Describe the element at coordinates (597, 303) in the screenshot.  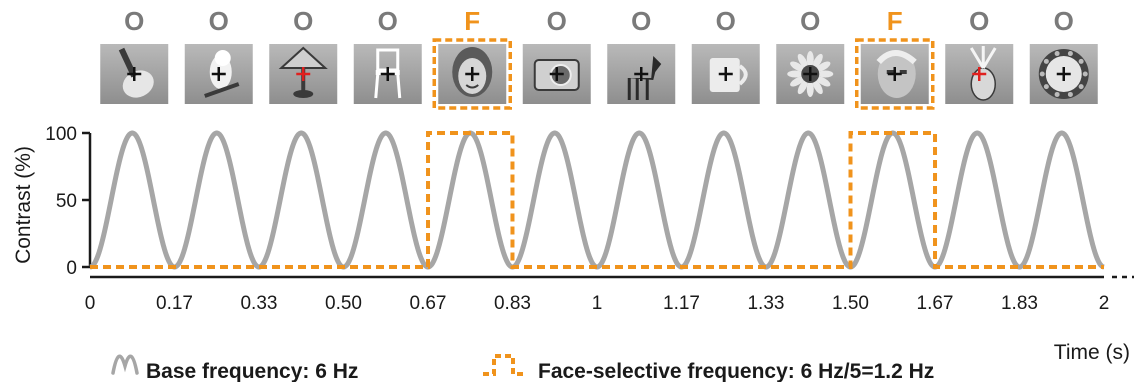
I see `x-tick-label: 1` at that location.